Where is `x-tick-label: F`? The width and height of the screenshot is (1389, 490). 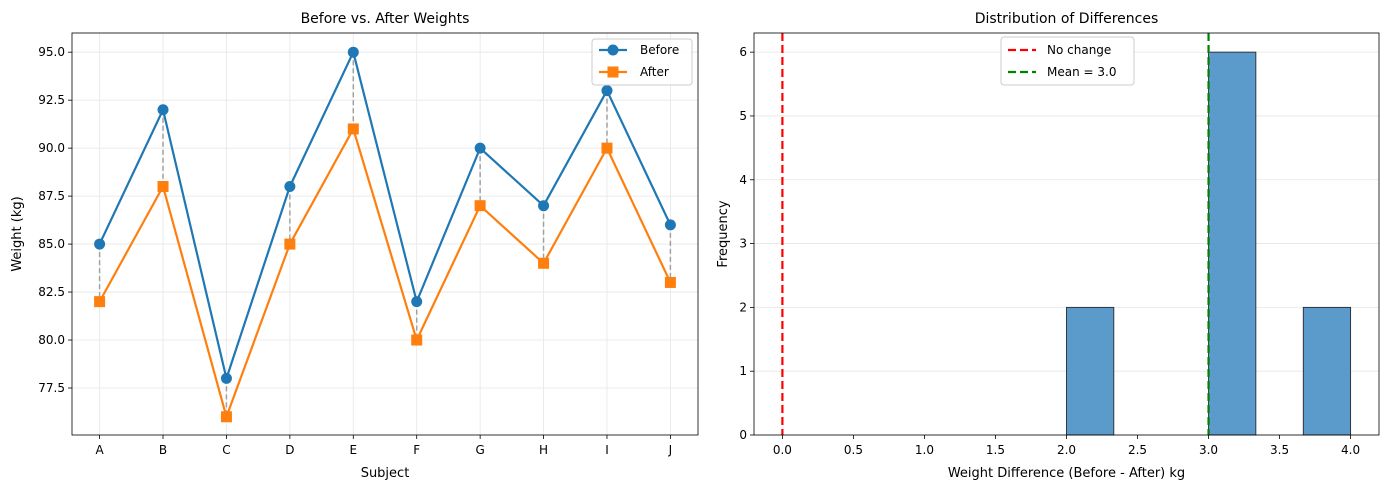
x-tick-label: F is located at coordinates (416, 450).